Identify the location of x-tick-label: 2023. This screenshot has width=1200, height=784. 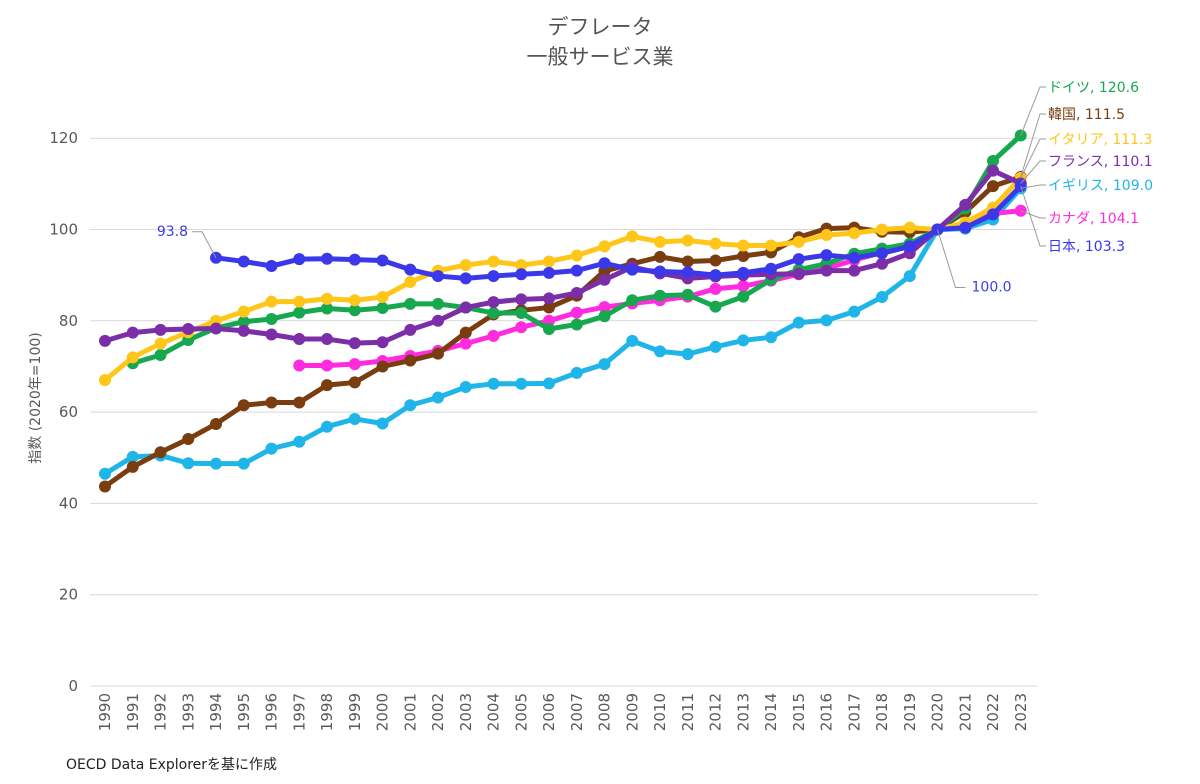
(1021, 712).